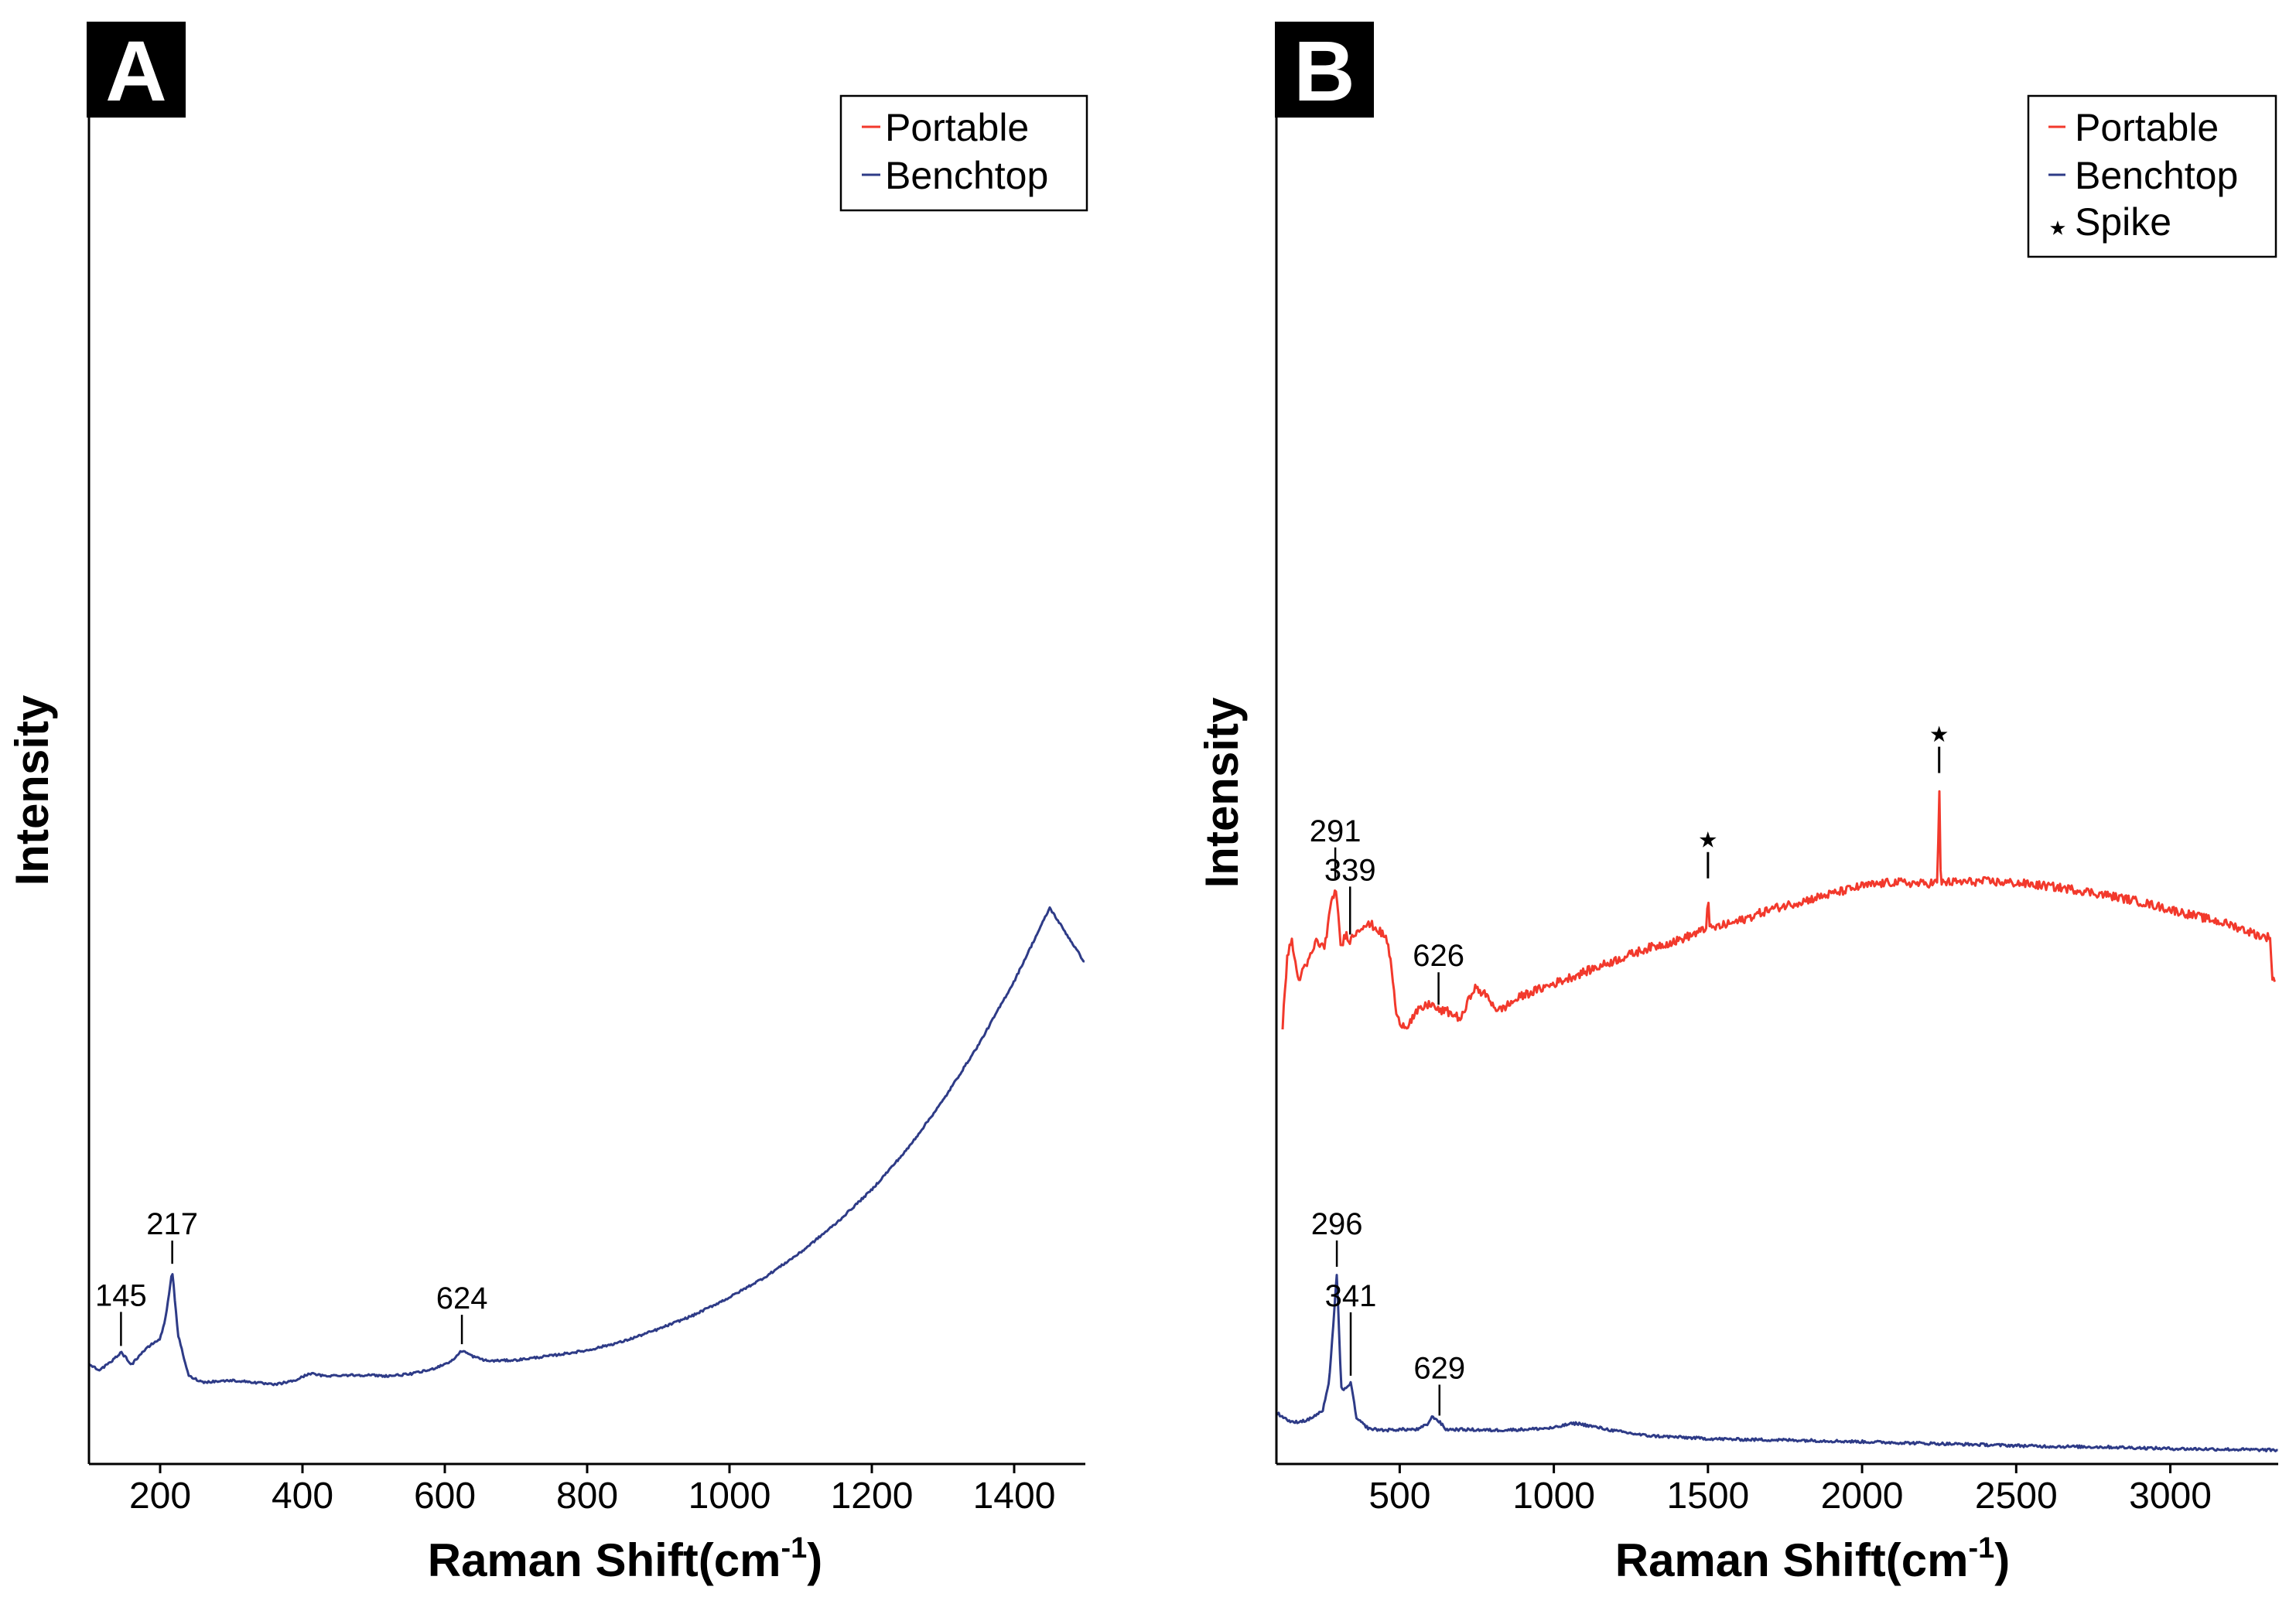 The width and height of the screenshot is (2296, 1597). I want to click on panel-b-x-axis-label-close: ), so click(2002, 1560).